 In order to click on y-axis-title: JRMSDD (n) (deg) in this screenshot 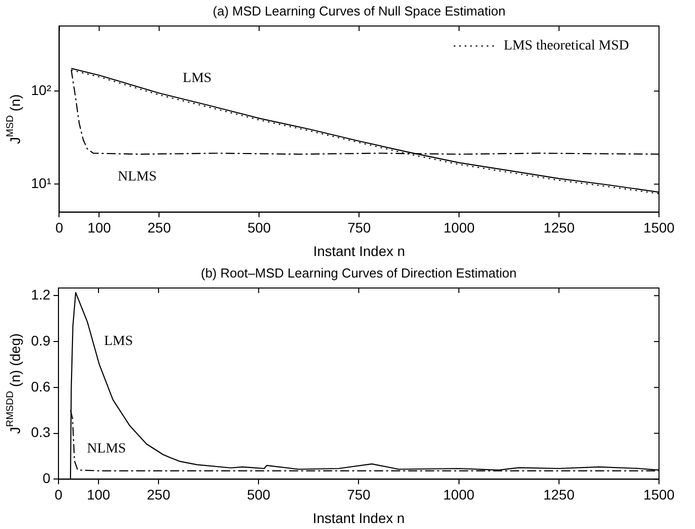, I will do `click(14, 383)`.